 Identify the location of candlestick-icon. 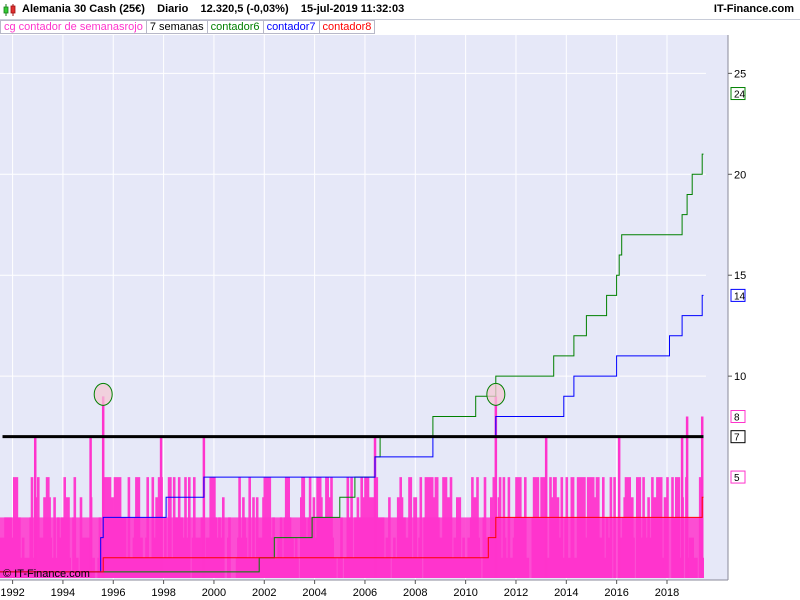
(9, 10).